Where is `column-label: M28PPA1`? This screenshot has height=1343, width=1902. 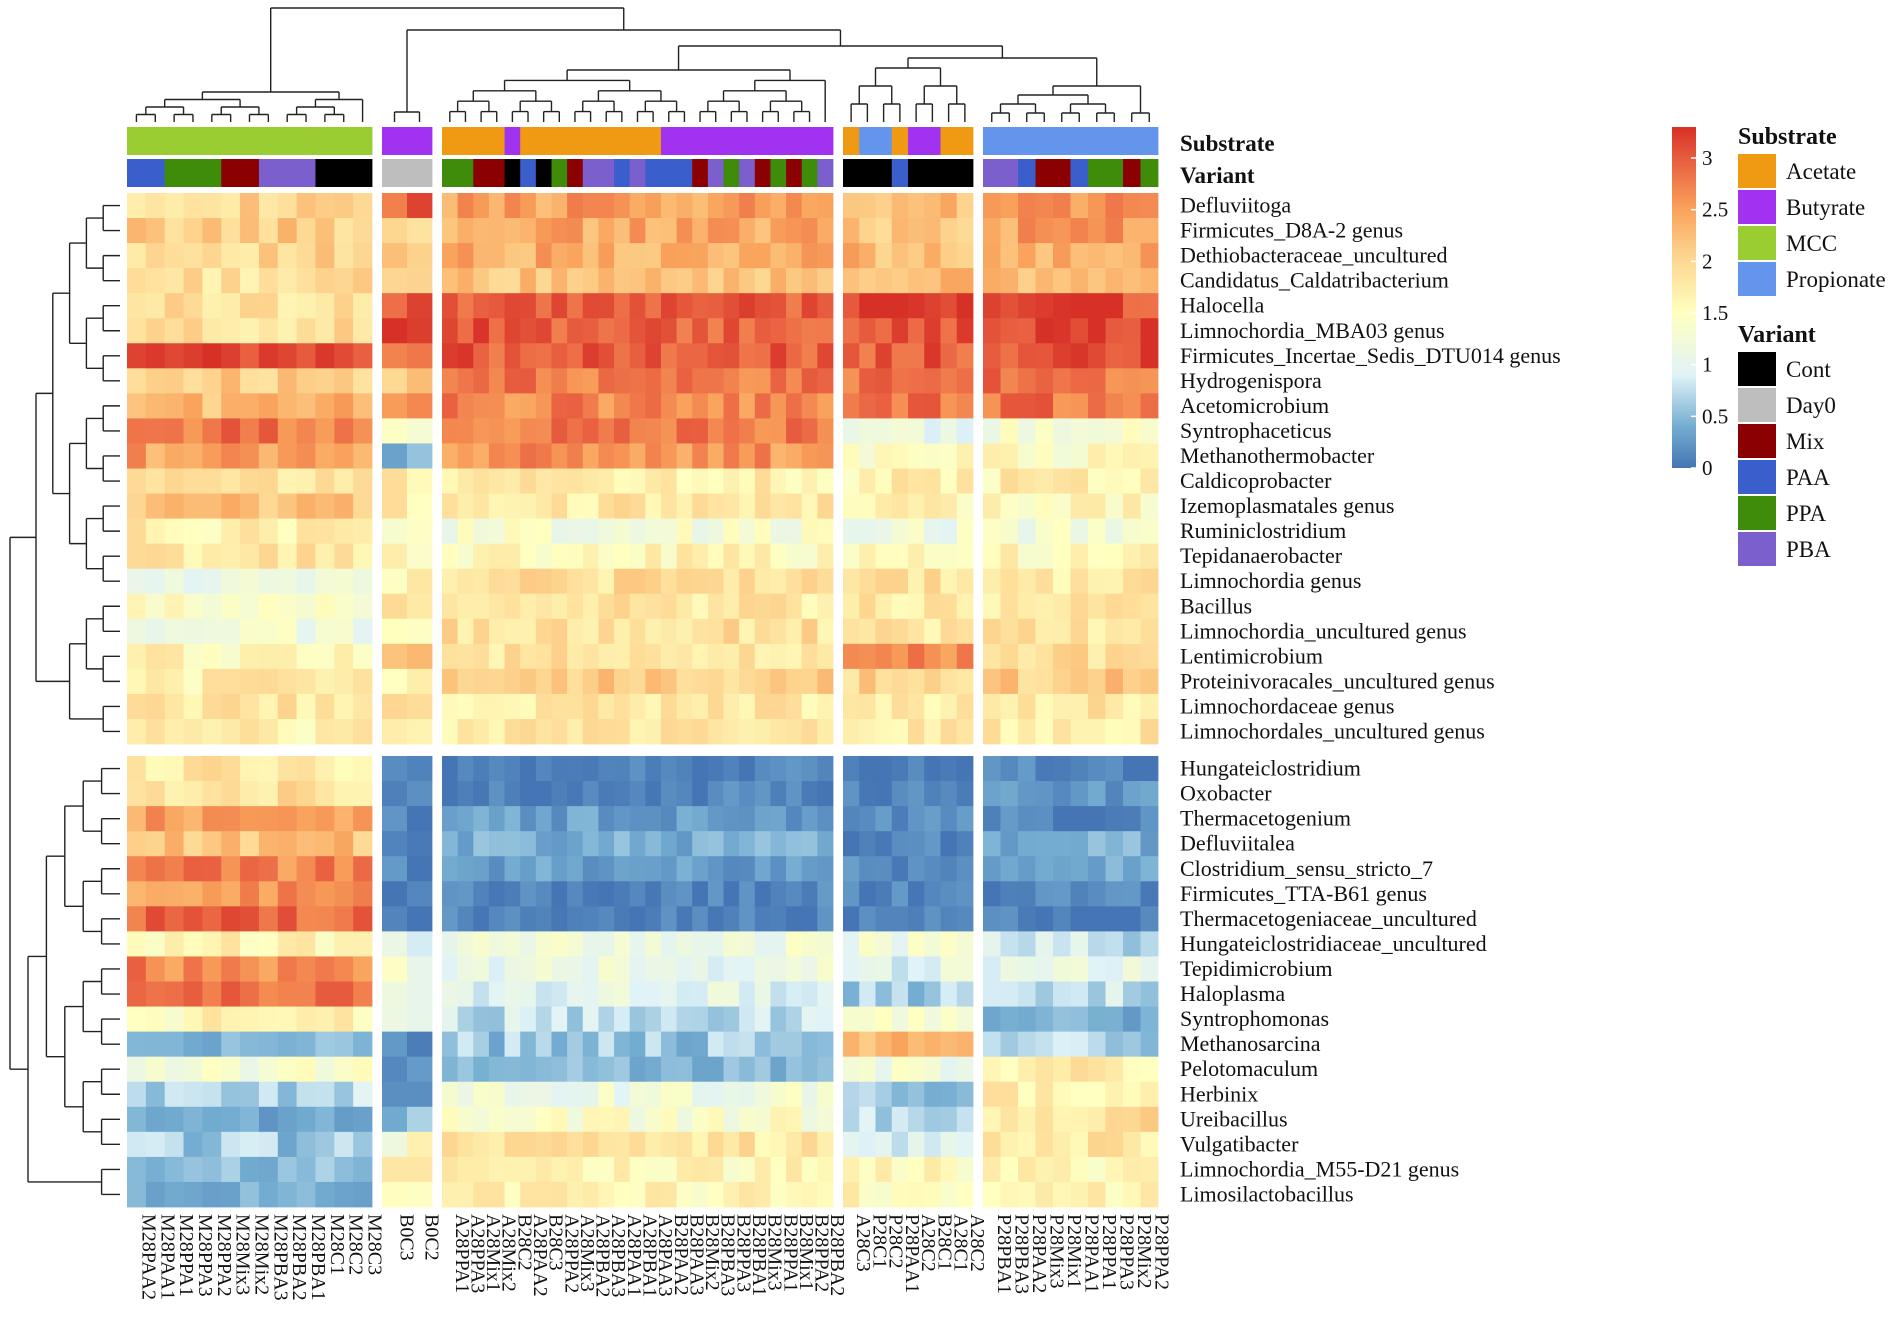 column-label: M28PPA1 is located at coordinates (186, 1255).